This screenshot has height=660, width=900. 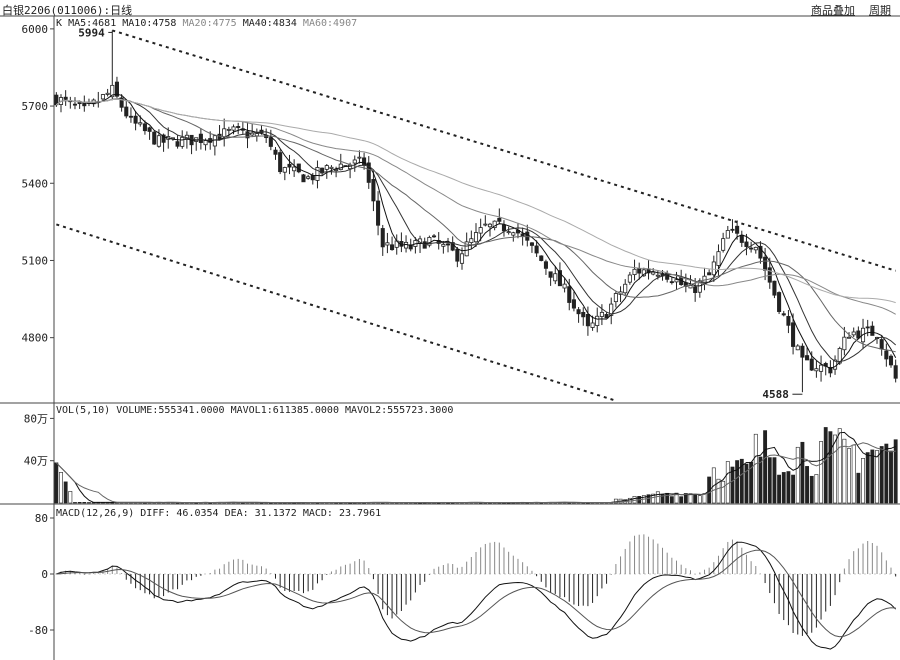 I want to click on legend-ma5: MA5:4681, so click(x=92, y=23).